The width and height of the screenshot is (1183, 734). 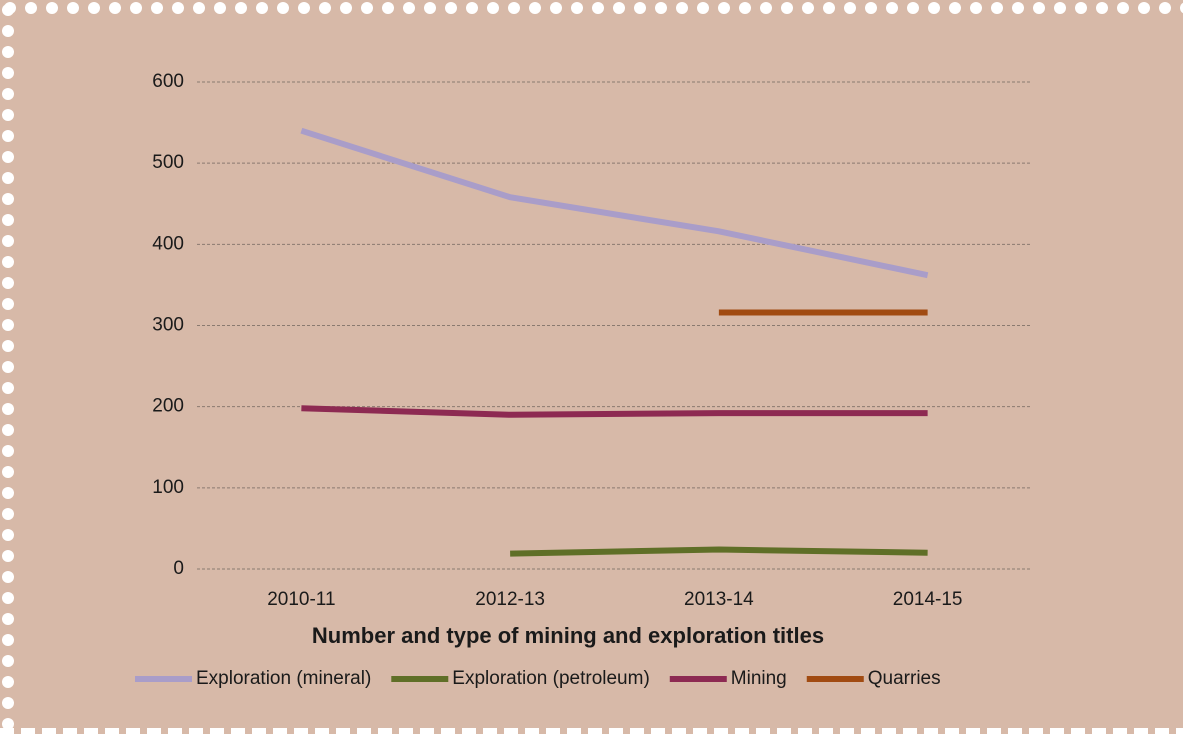 What do you see at coordinates (550, 678) in the screenshot?
I see `legend-label: Exploration (petroleum)` at bounding box center [550, 678].